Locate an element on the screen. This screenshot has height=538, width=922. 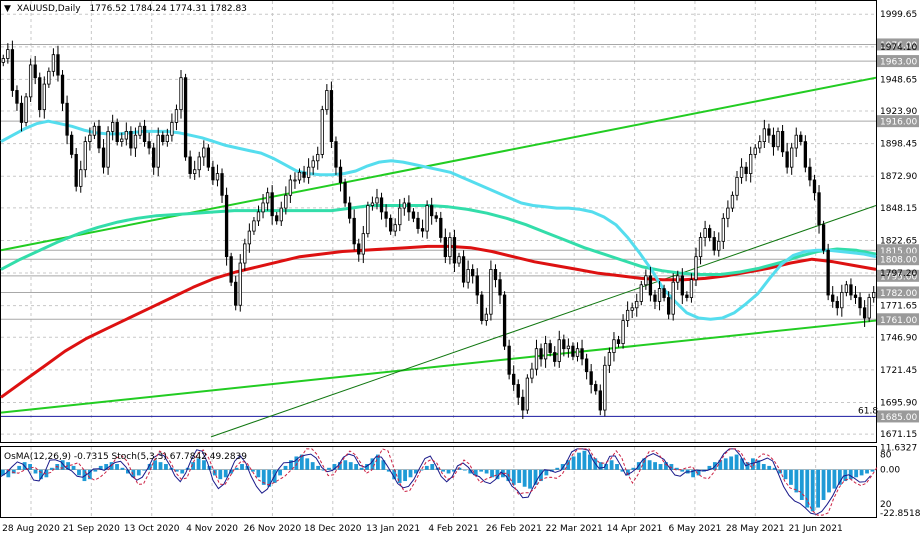
price-tick-label: 1797.20 is located at coordinates (898, 274).